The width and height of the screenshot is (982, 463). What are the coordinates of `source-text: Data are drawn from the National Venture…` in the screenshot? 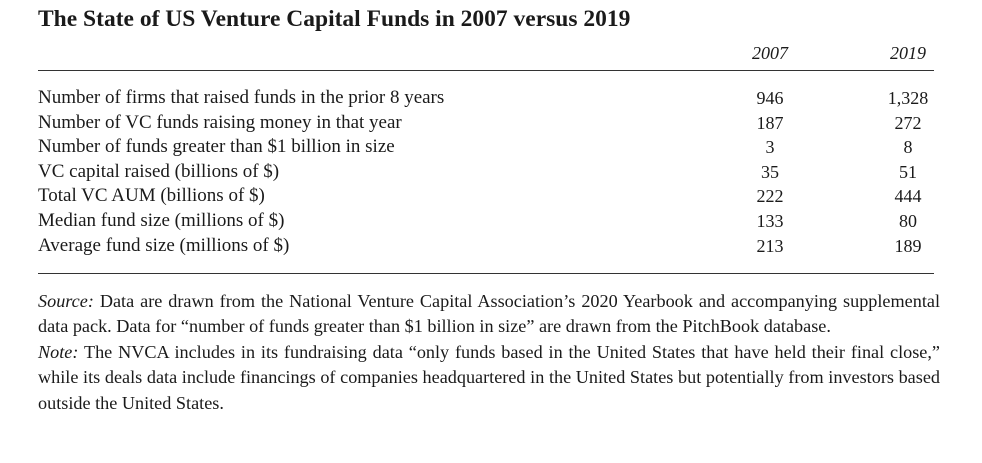 It's located at (489, 314).